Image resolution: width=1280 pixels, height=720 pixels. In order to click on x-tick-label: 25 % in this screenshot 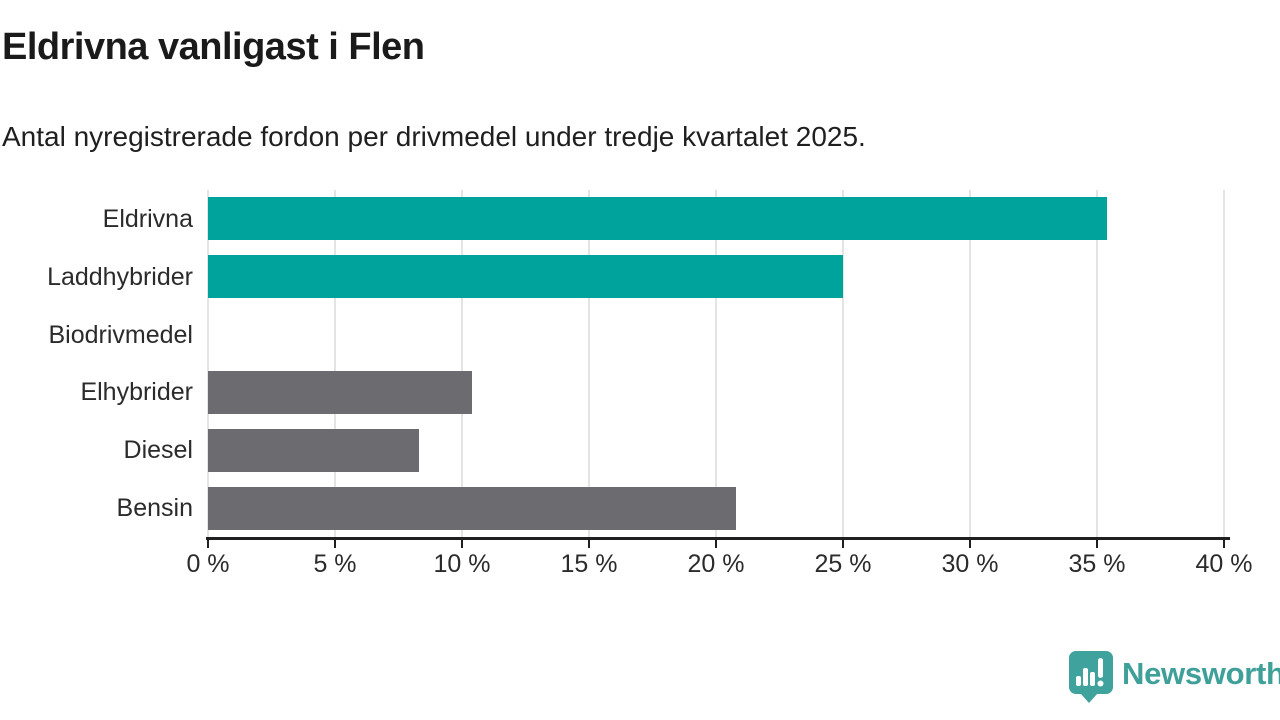, I will do `click(843, 564)`.